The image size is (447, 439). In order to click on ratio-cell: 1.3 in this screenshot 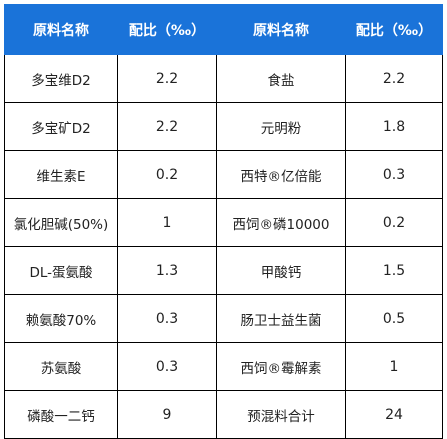, I will do `click(167, 270)`.